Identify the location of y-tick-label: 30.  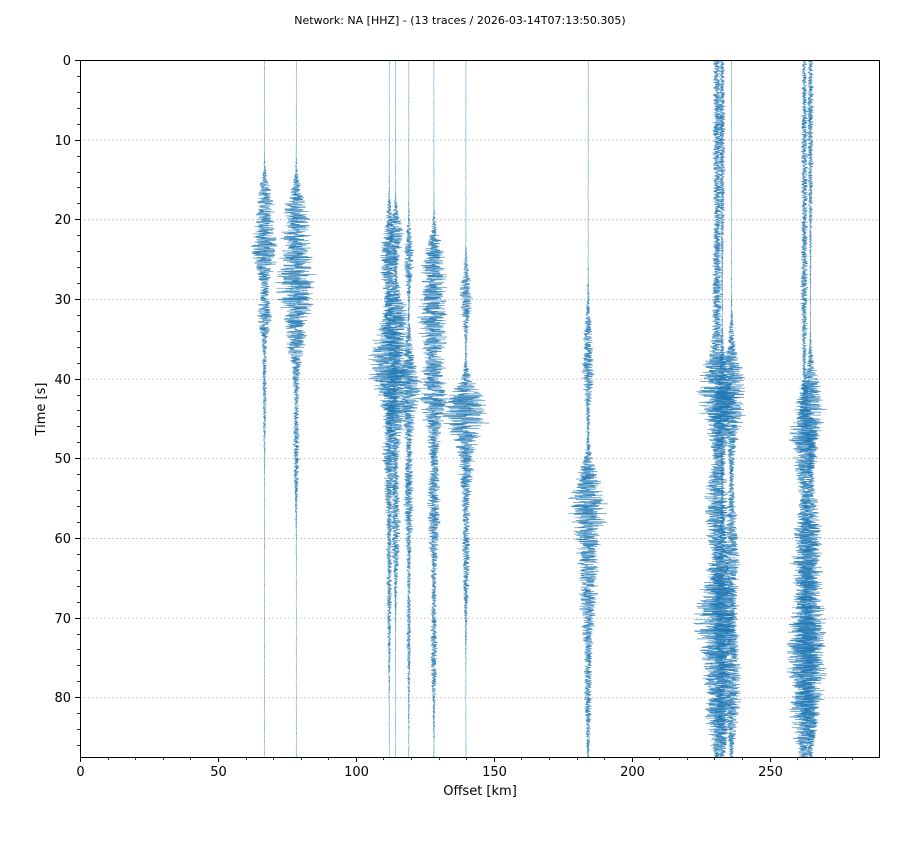
(62, 300).